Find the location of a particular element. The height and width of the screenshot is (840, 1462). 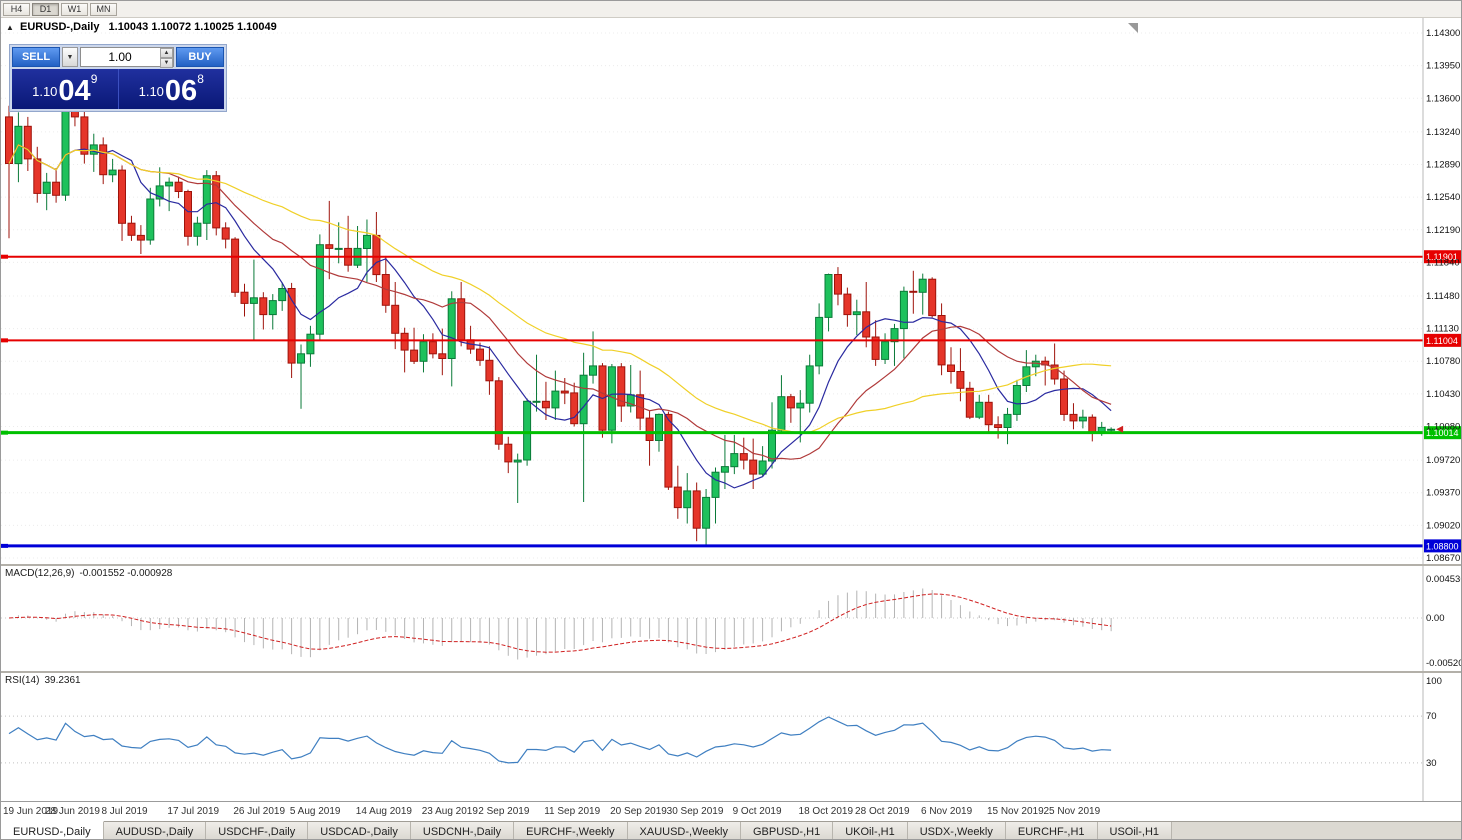

svg-text: 1.10080 is located at coordinates (1443, 427).